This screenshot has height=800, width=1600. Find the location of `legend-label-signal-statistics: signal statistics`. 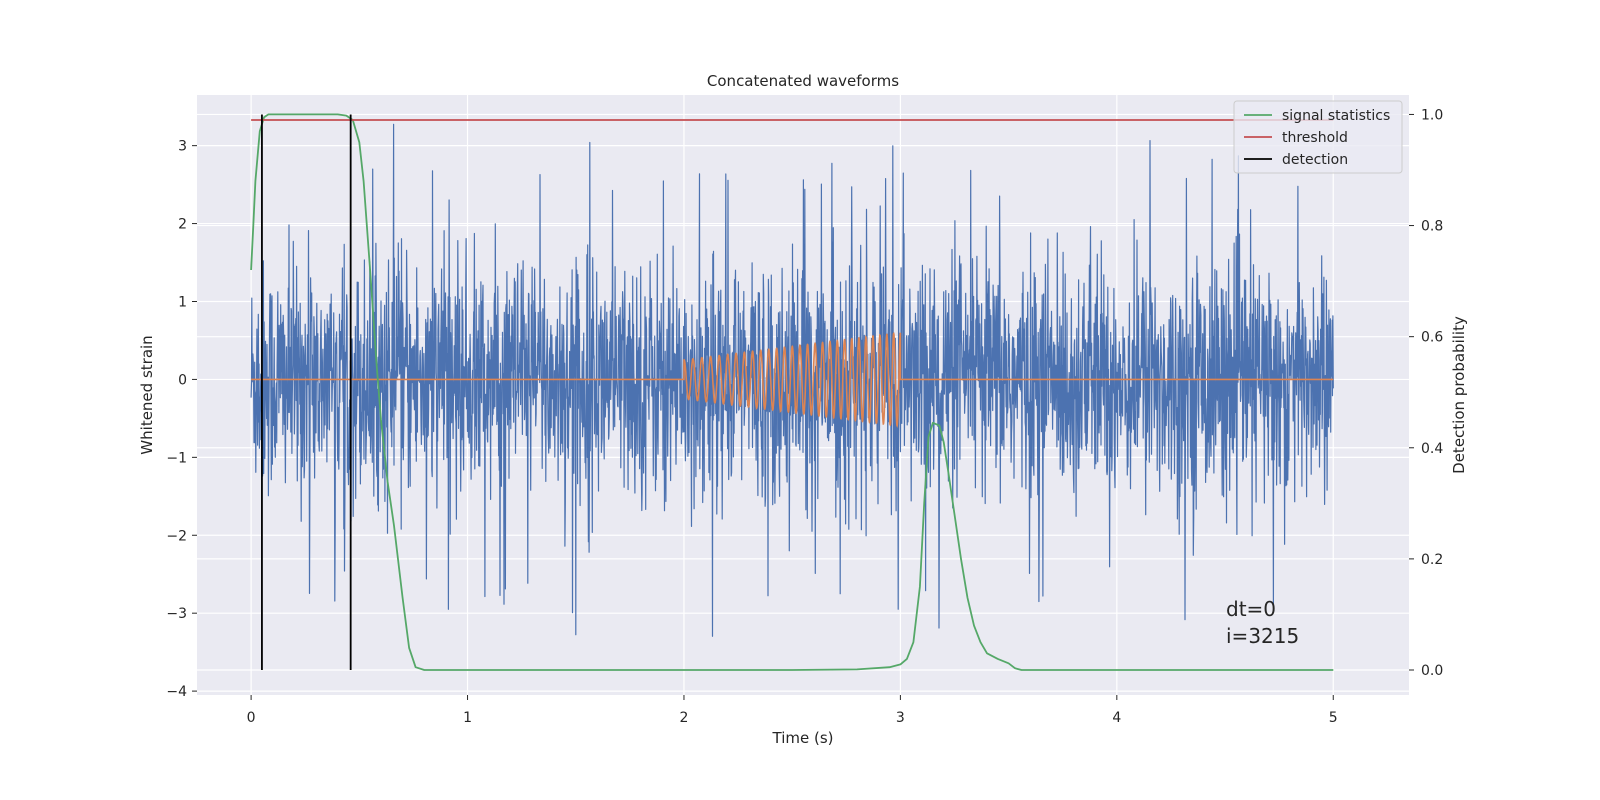

legend-label-signal-statistics: signal statistics is located at coordinates (1336, 116).